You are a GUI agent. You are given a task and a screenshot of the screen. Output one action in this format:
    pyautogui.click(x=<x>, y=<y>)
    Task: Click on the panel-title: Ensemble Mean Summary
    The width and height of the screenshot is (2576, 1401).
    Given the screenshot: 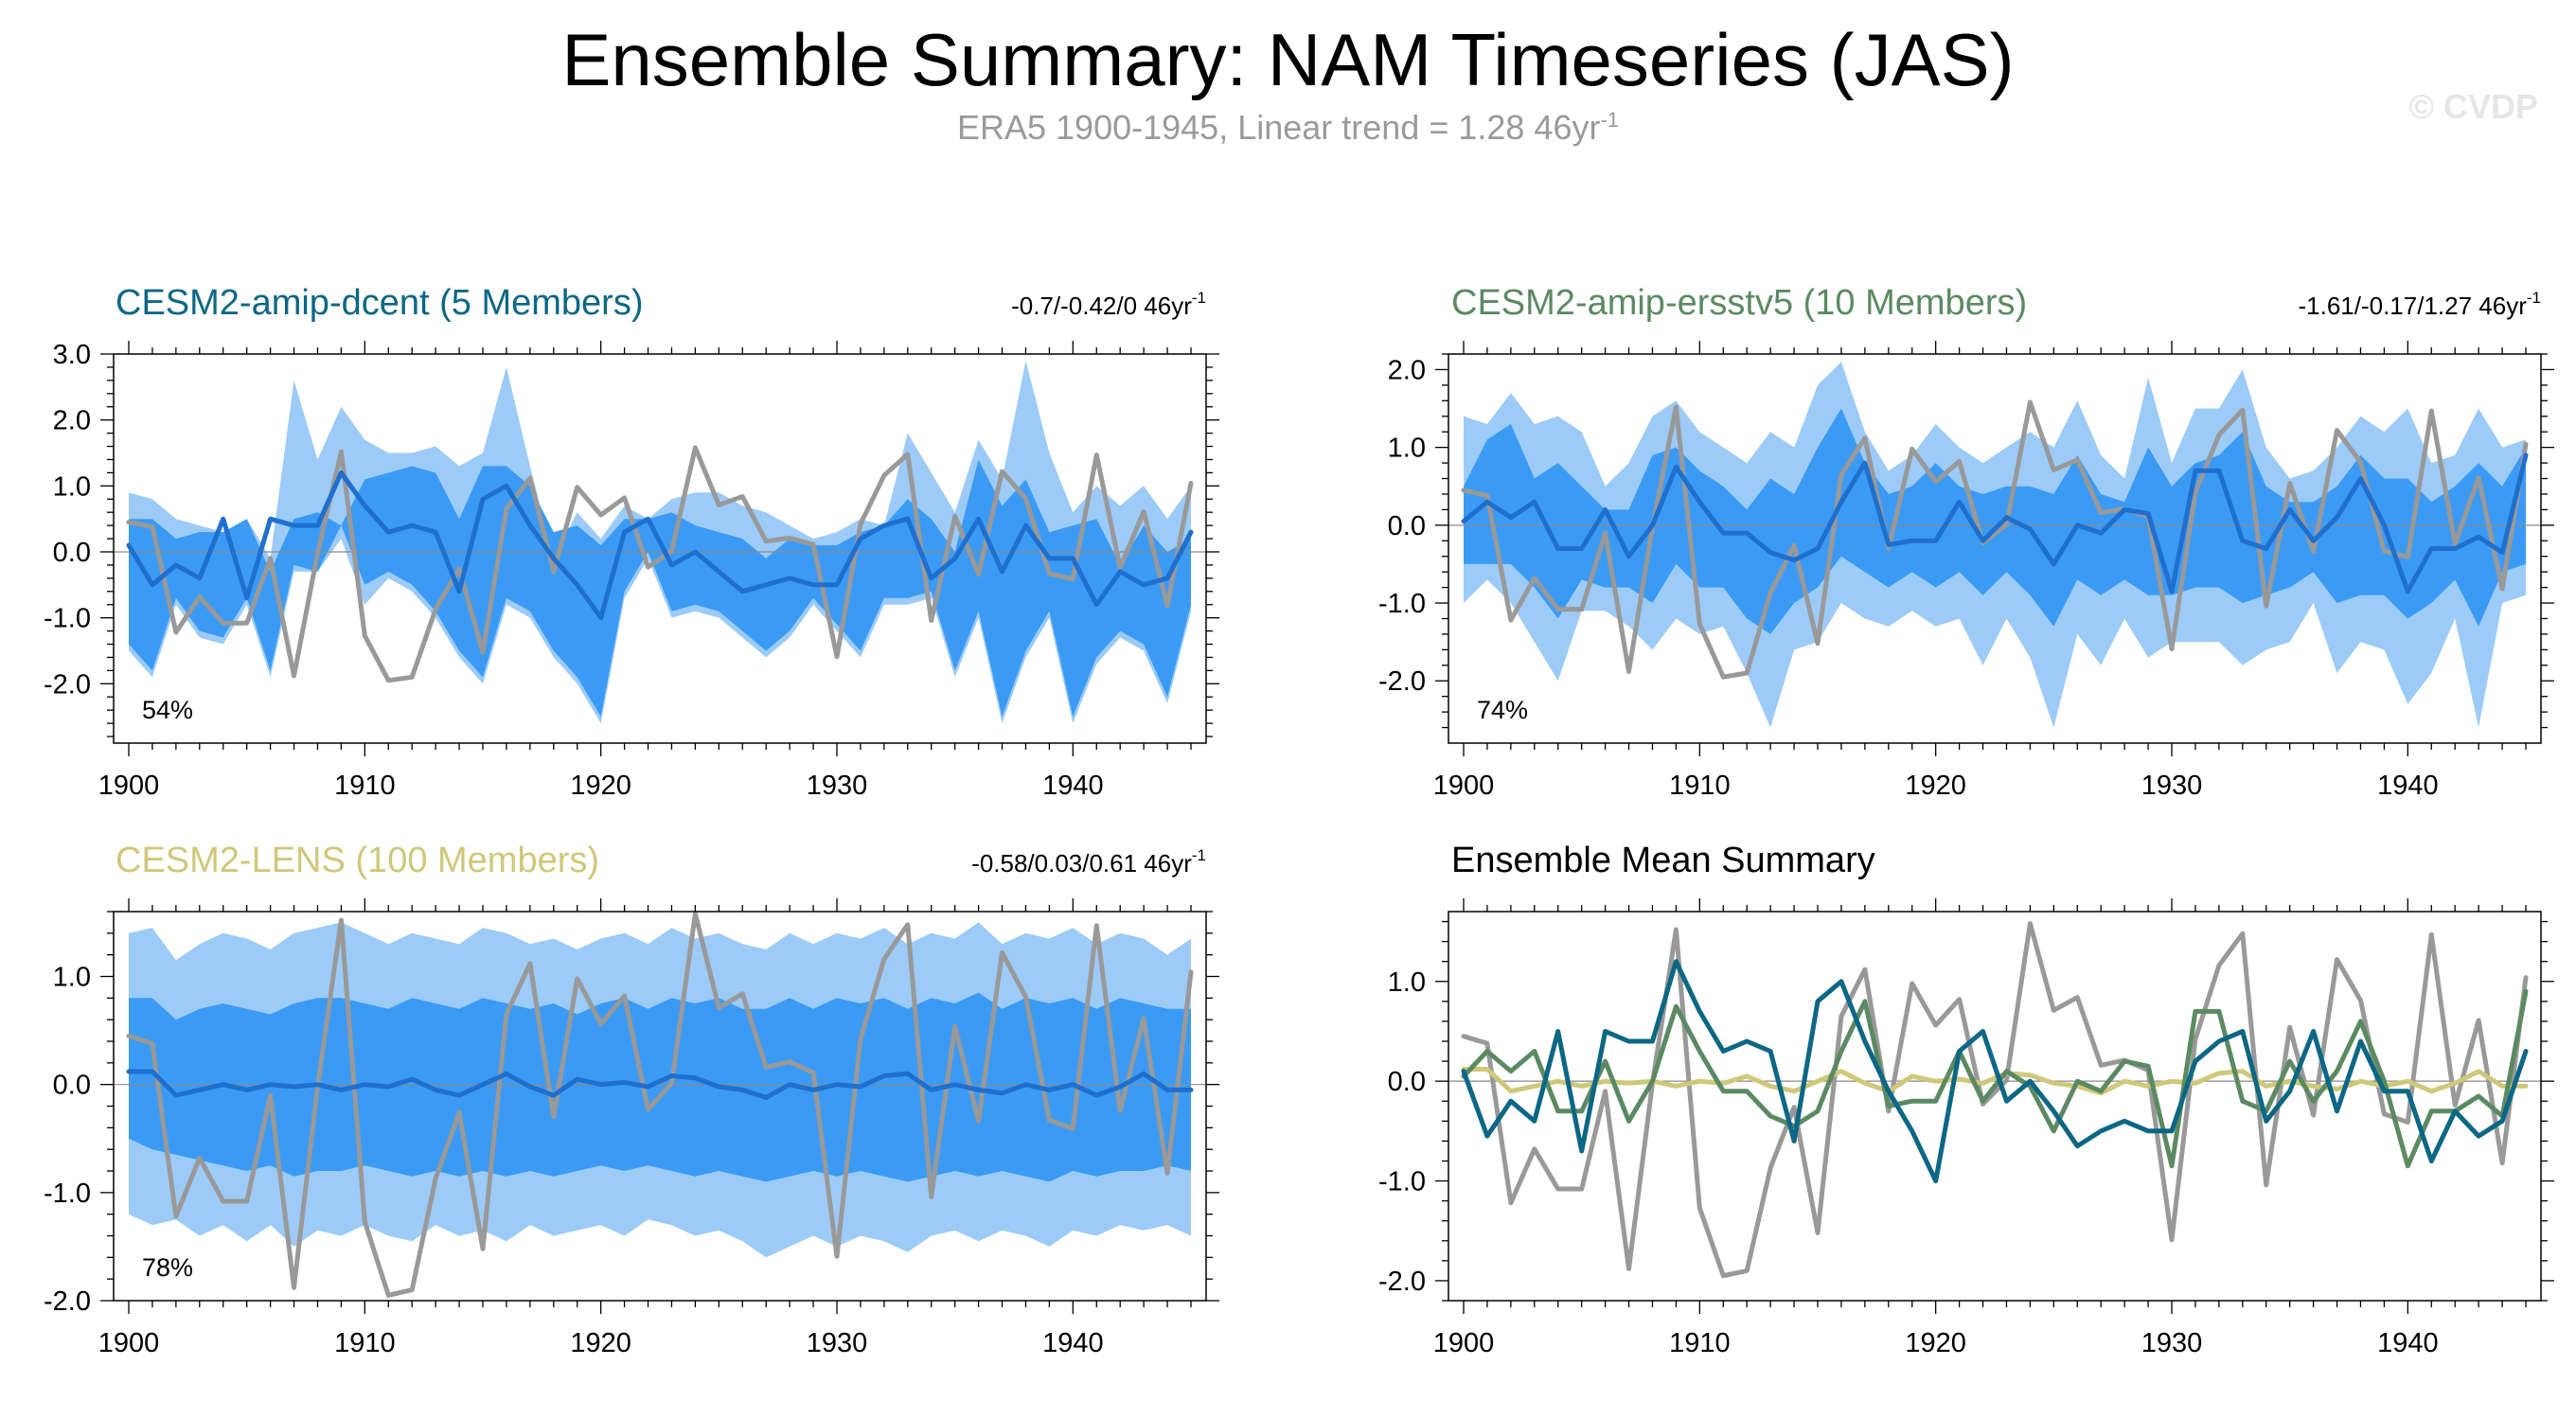 What is the action you would take?
    pyautogui.click(x=1663, y=860)
    